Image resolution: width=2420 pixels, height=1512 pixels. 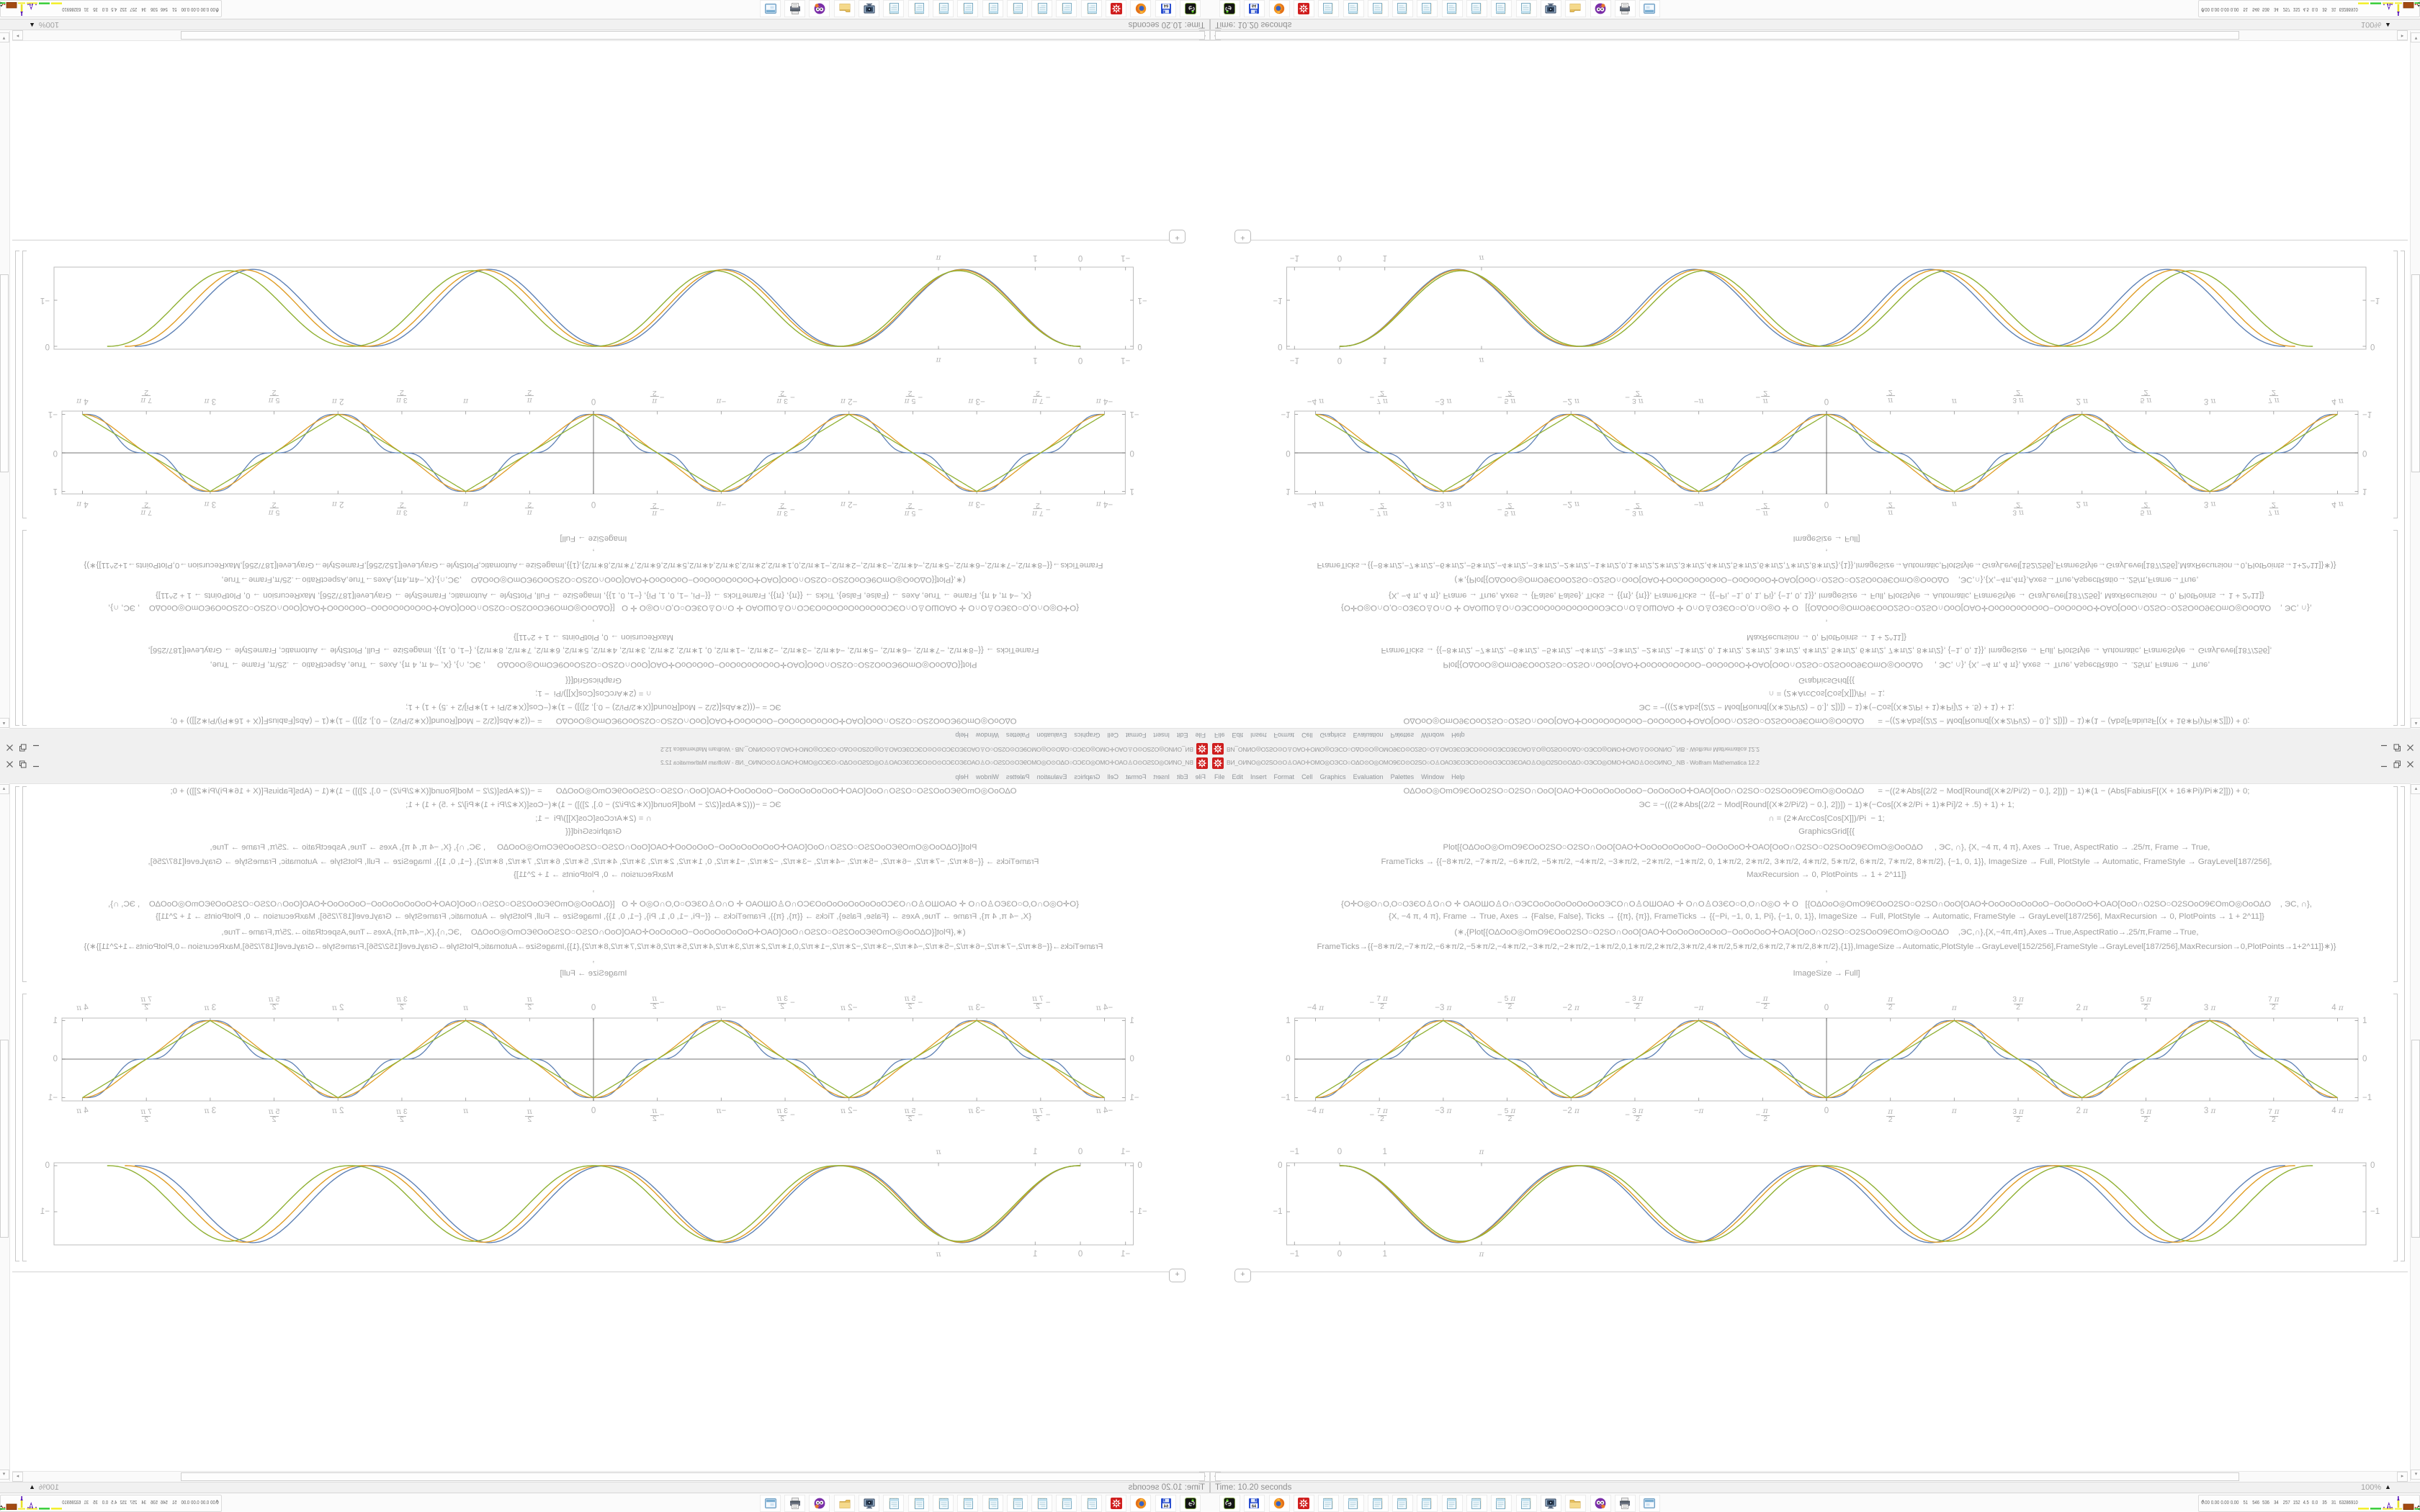 What do you see at coordinates (1051, 735) in the screenshot?
I see `menu-evaluation: Evaluation` at bounding box center [1051, 735].